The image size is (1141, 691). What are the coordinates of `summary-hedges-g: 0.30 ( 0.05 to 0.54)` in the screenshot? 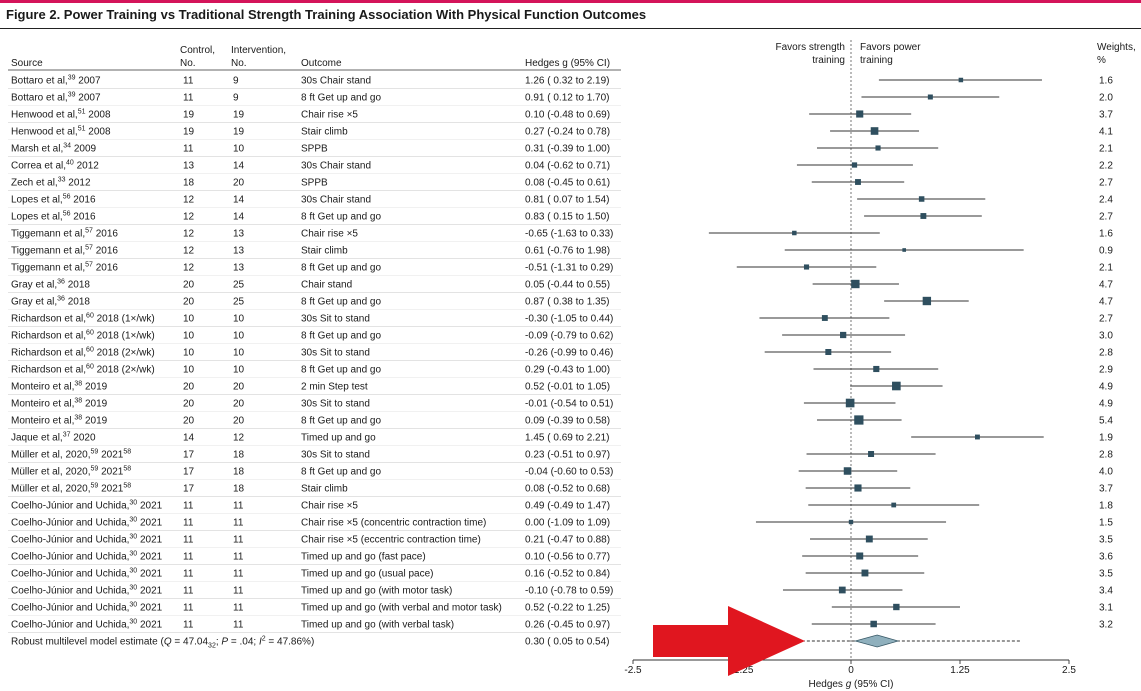 It's located at (567, 642).